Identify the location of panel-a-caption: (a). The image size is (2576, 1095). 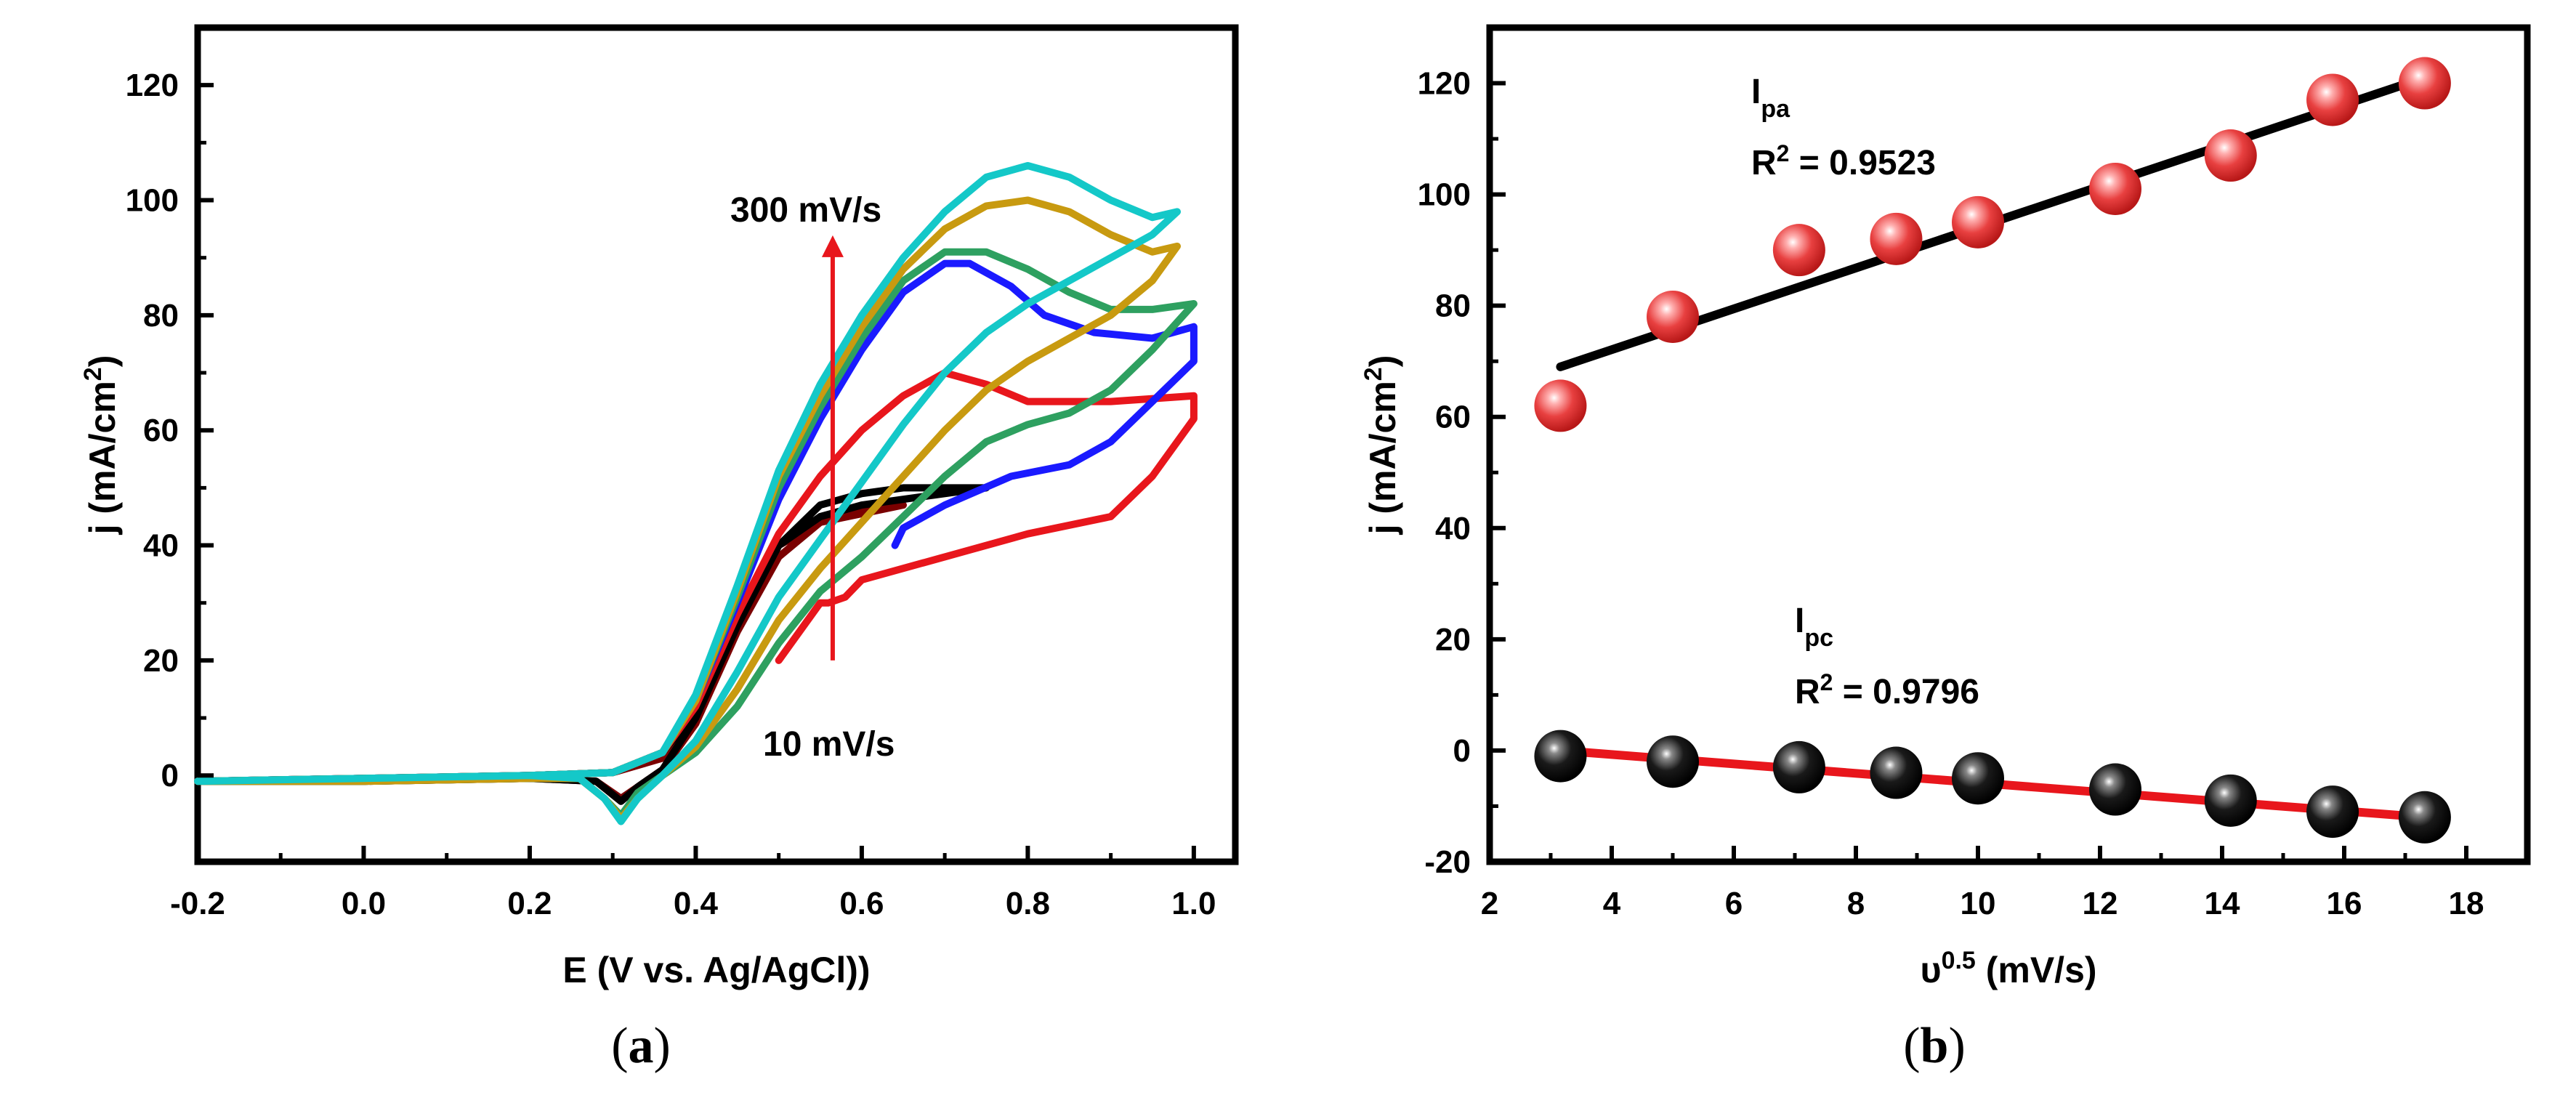
(641, 1046).